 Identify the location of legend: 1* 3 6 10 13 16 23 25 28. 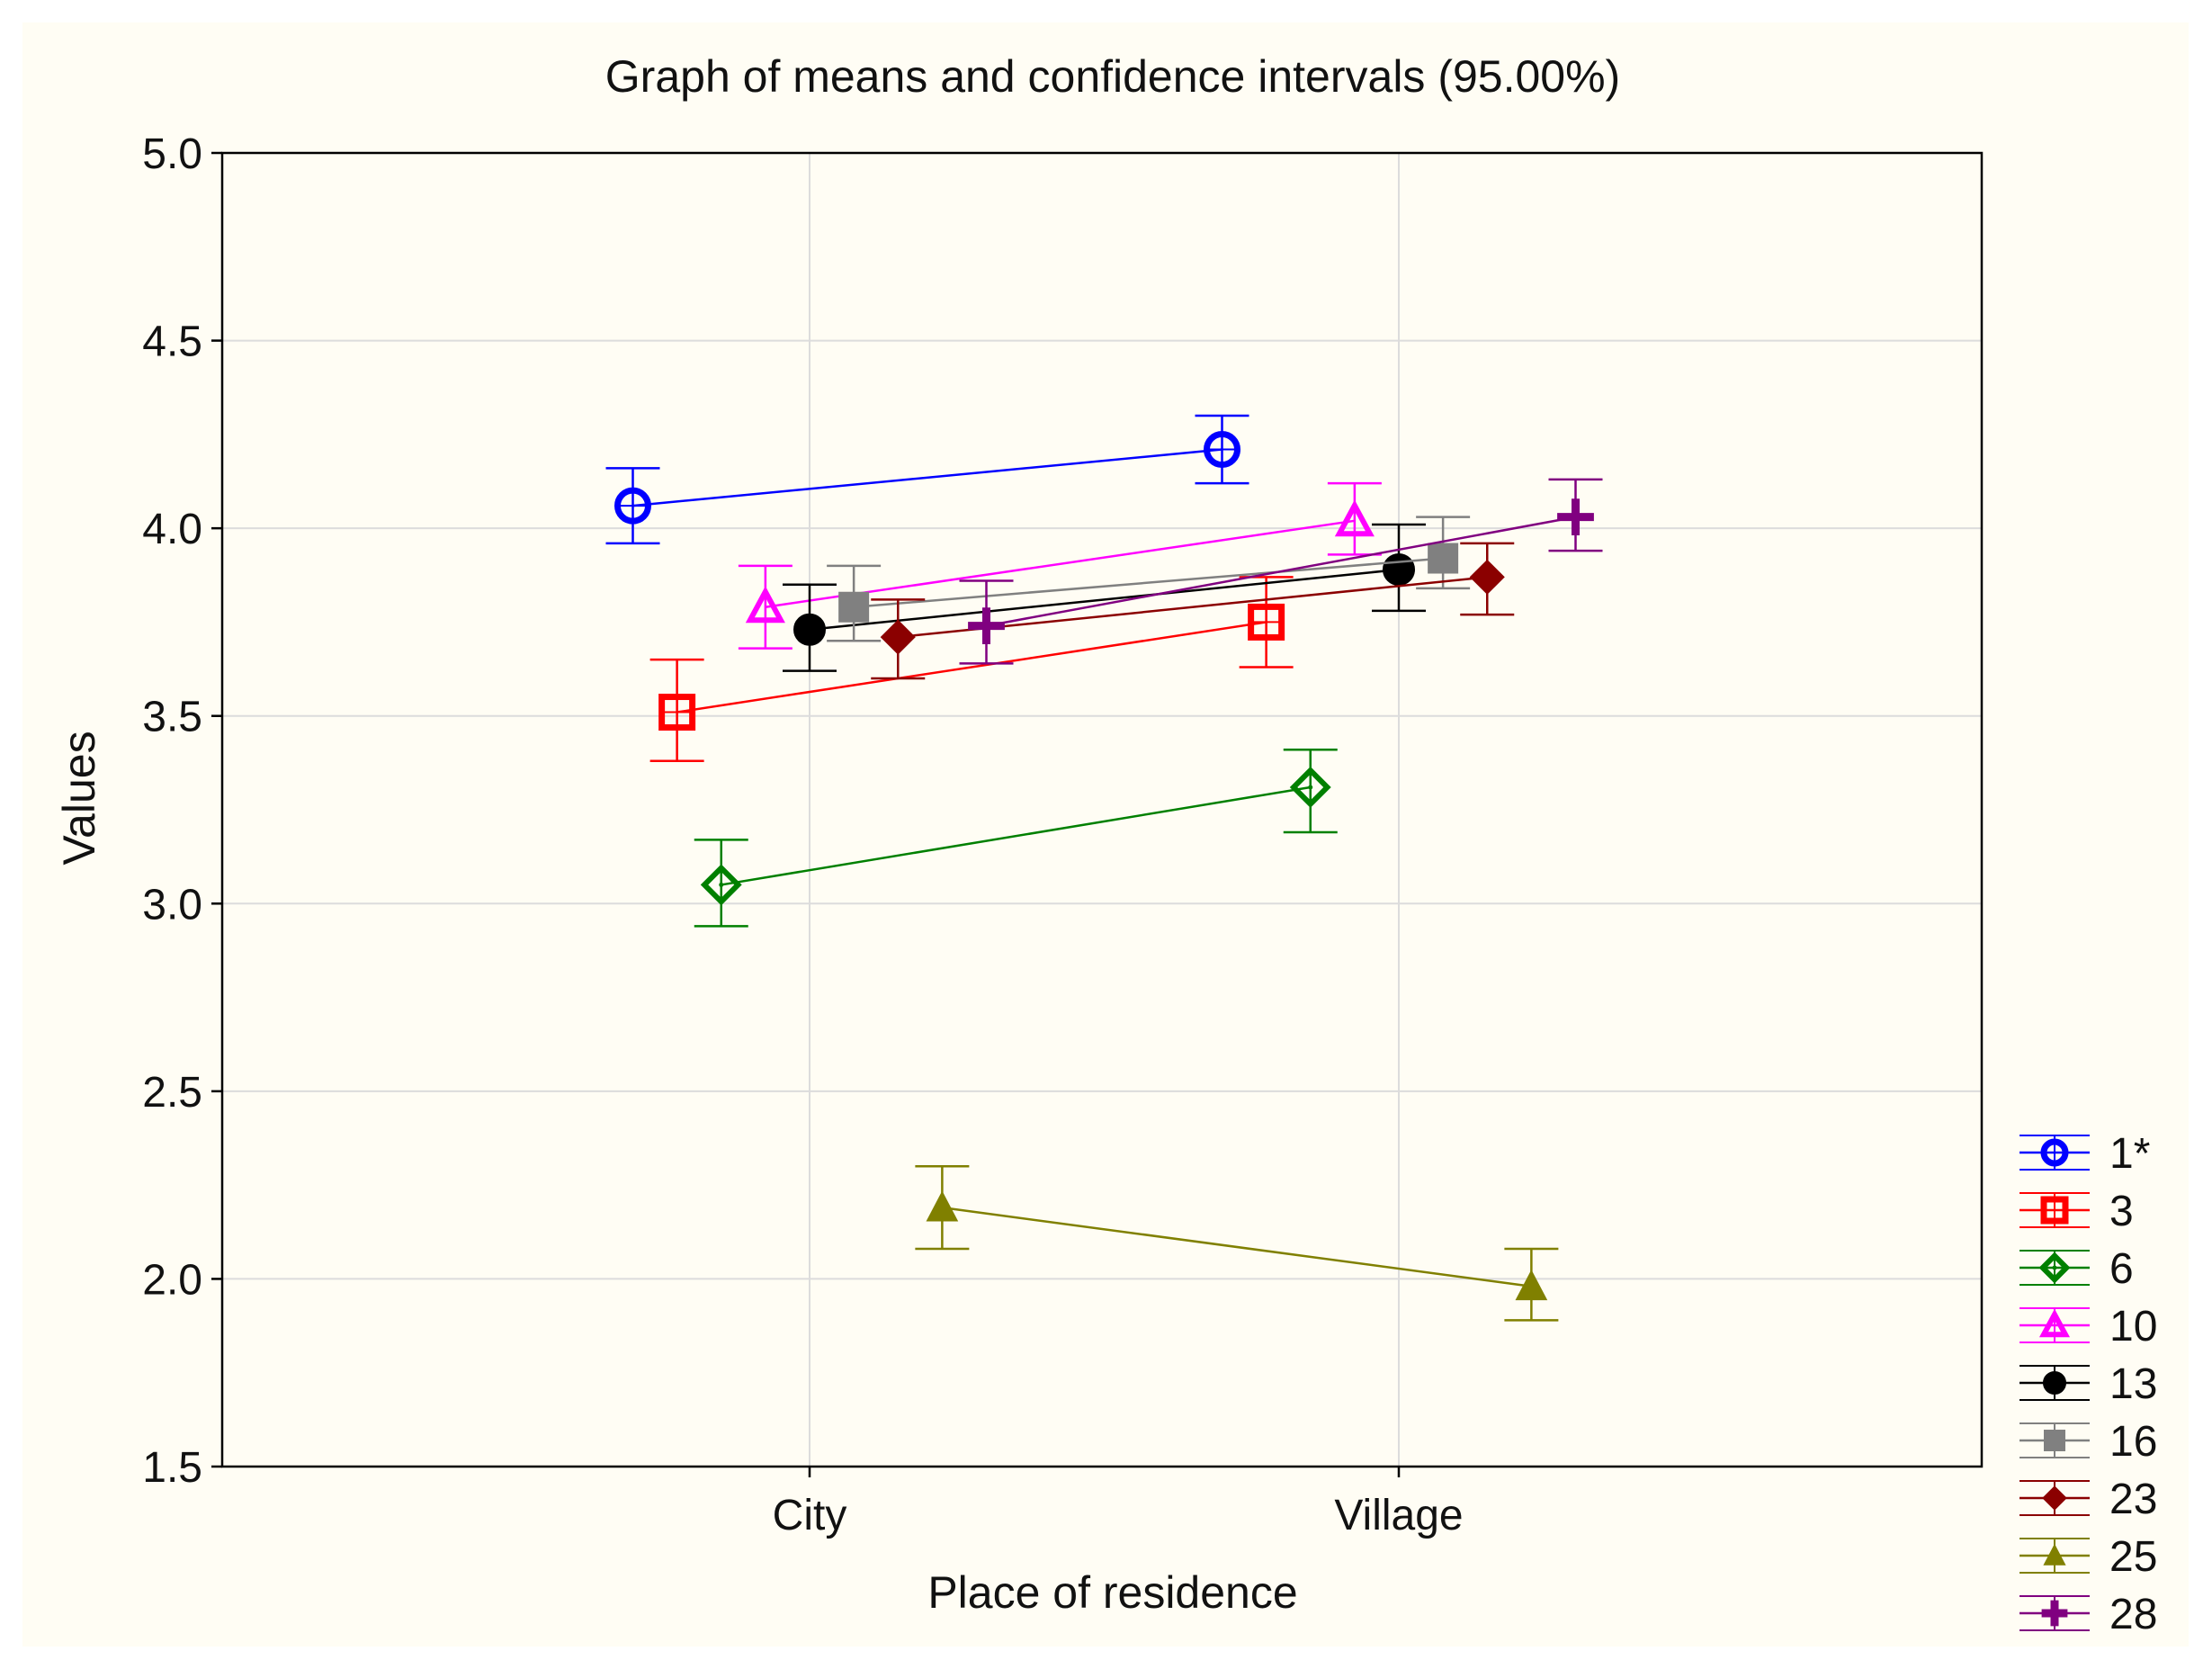
(2088, 1384).